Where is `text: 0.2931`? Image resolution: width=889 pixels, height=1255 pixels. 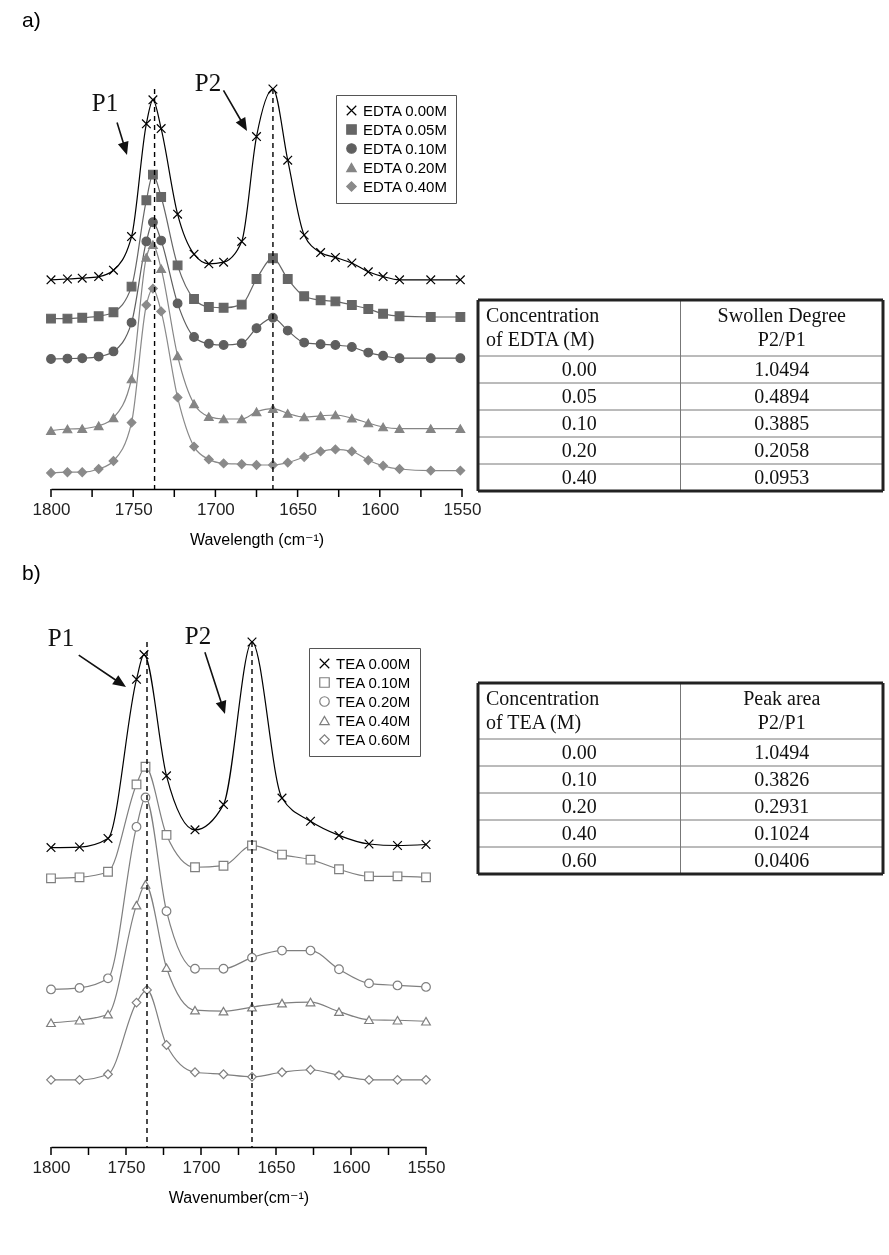
text: 0.2931 is located at coordinates (782, 805).